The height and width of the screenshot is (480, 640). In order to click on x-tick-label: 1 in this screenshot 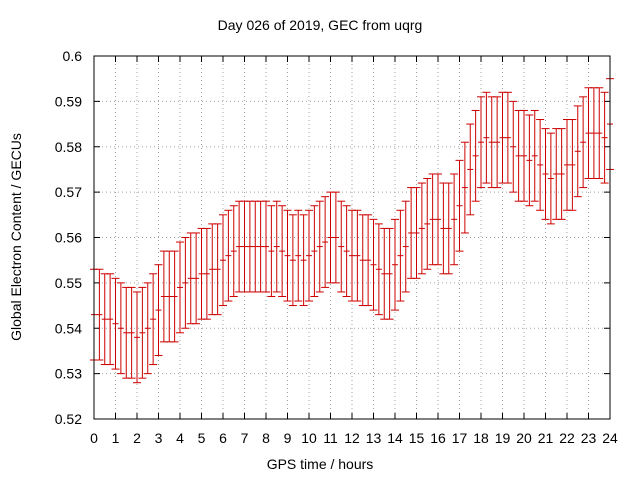, I will do `click(116, 438)`.